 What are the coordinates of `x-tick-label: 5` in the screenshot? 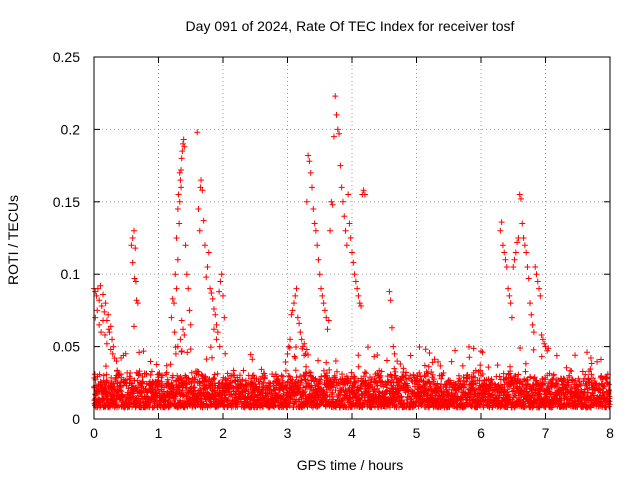 It's located at (417, 433).